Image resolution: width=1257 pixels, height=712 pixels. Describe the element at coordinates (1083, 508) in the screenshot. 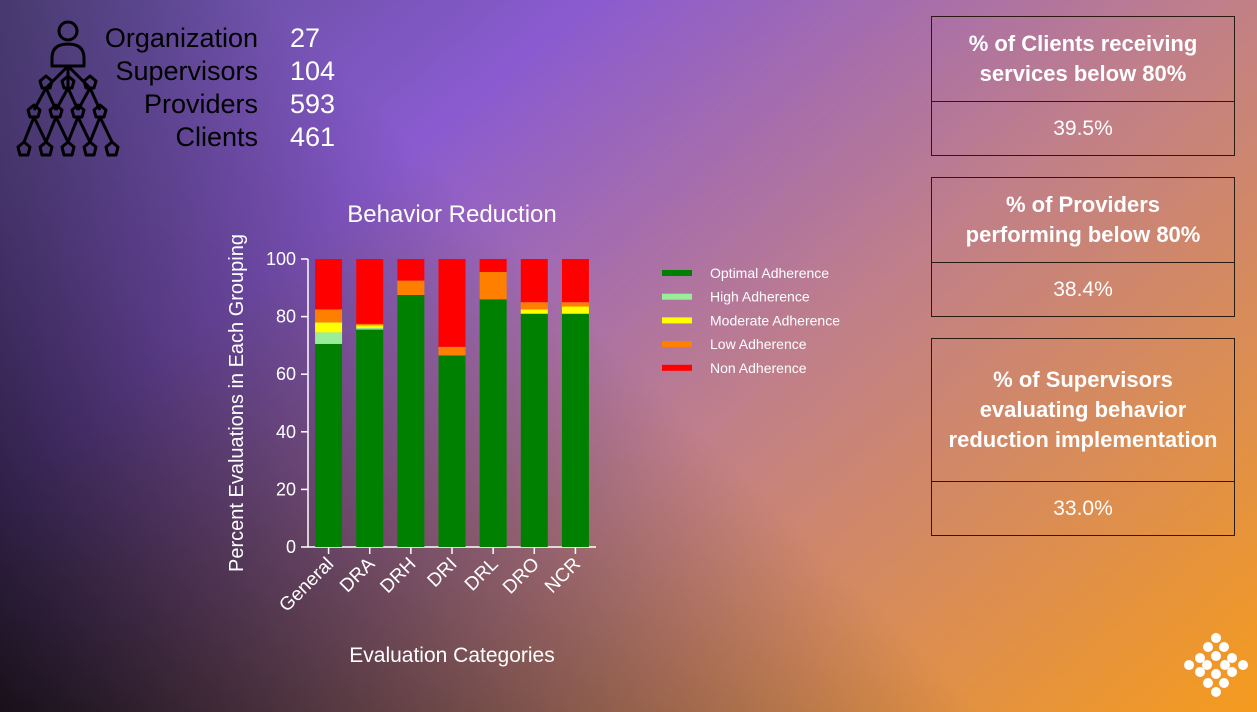

I see `stat-card-value: 33.0%` at that location.